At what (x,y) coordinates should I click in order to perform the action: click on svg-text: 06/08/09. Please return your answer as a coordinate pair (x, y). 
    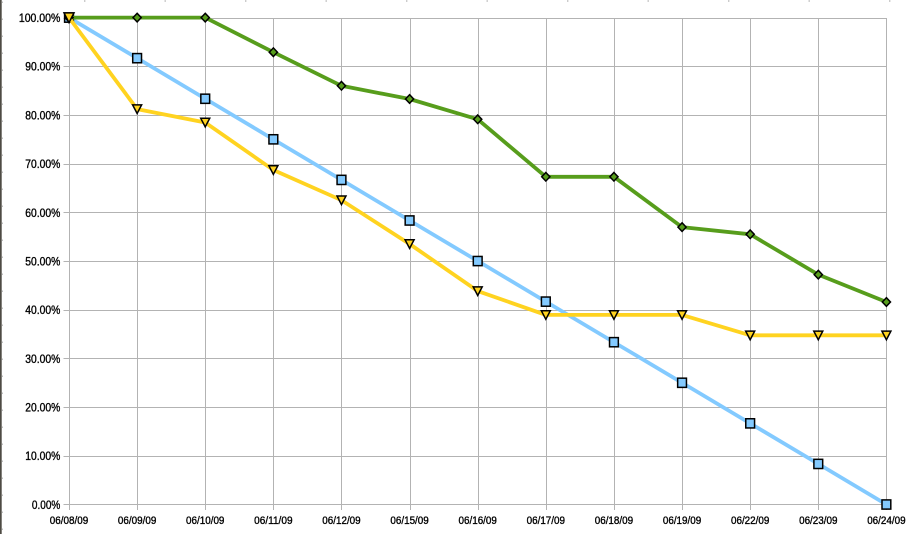
    Looking at the image, I should click on (69, 521).